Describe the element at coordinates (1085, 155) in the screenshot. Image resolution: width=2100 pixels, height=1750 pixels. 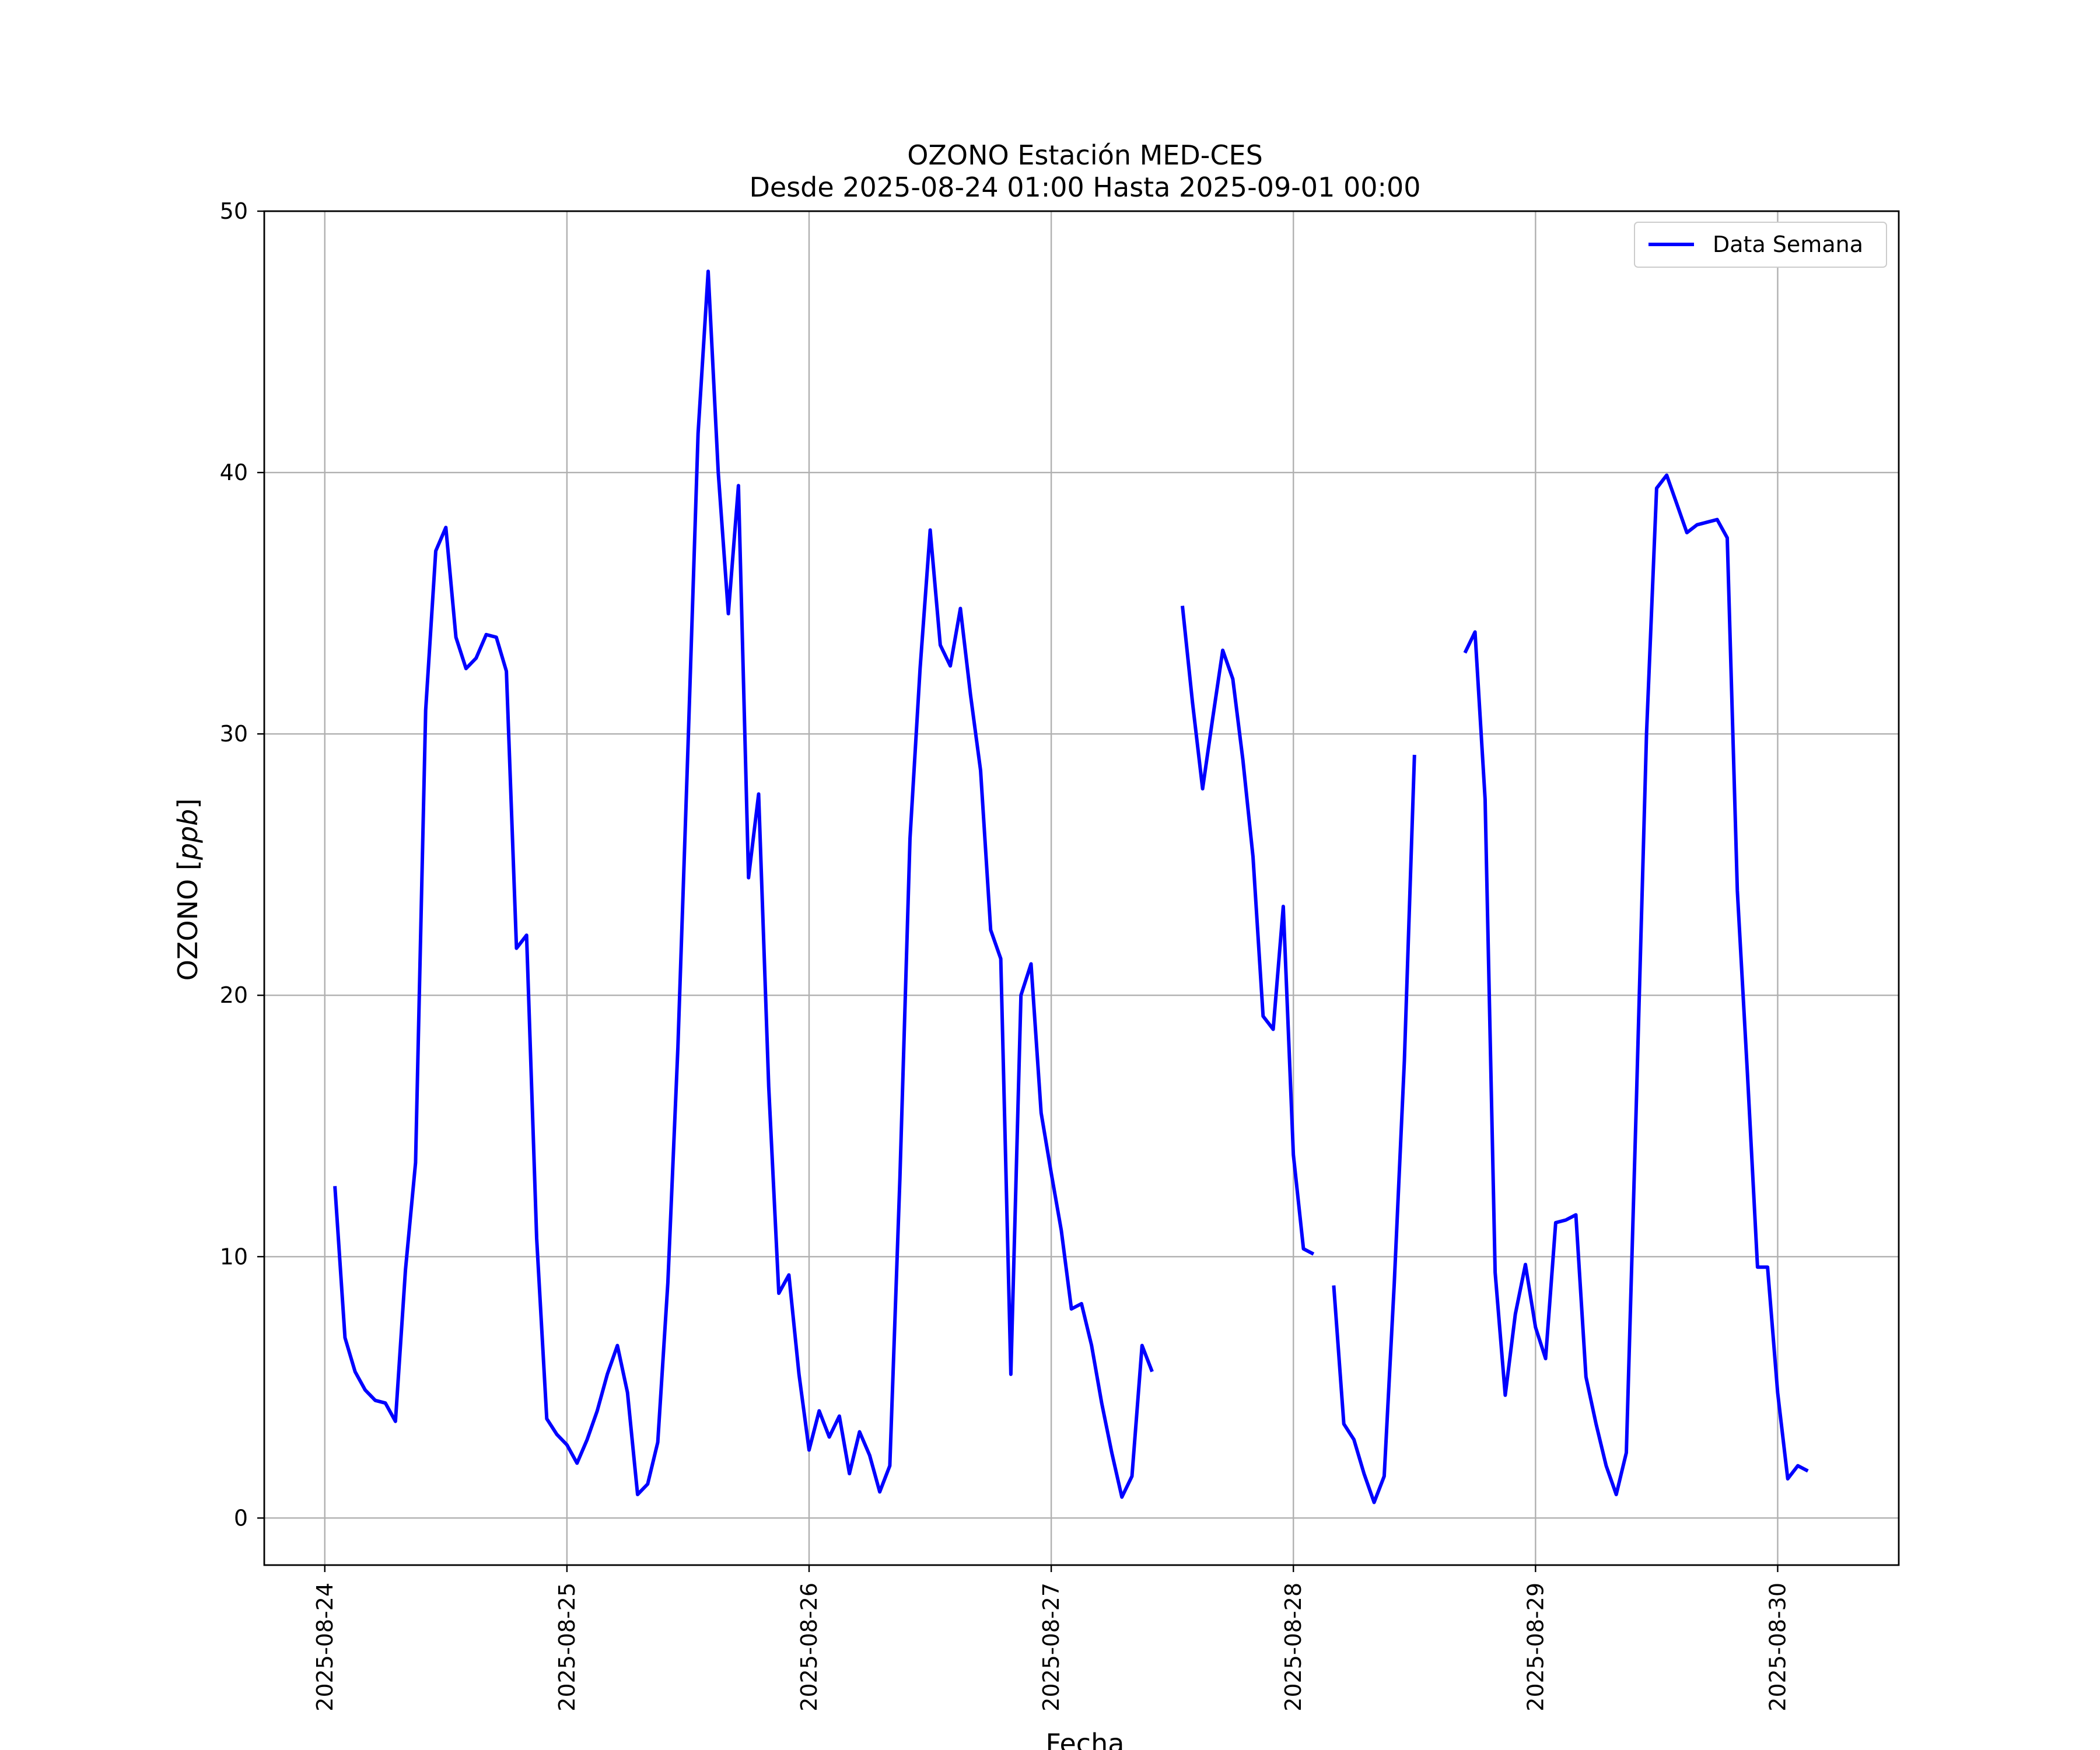
I see `chart-title: OZONO Estación MED-CES` at that location.